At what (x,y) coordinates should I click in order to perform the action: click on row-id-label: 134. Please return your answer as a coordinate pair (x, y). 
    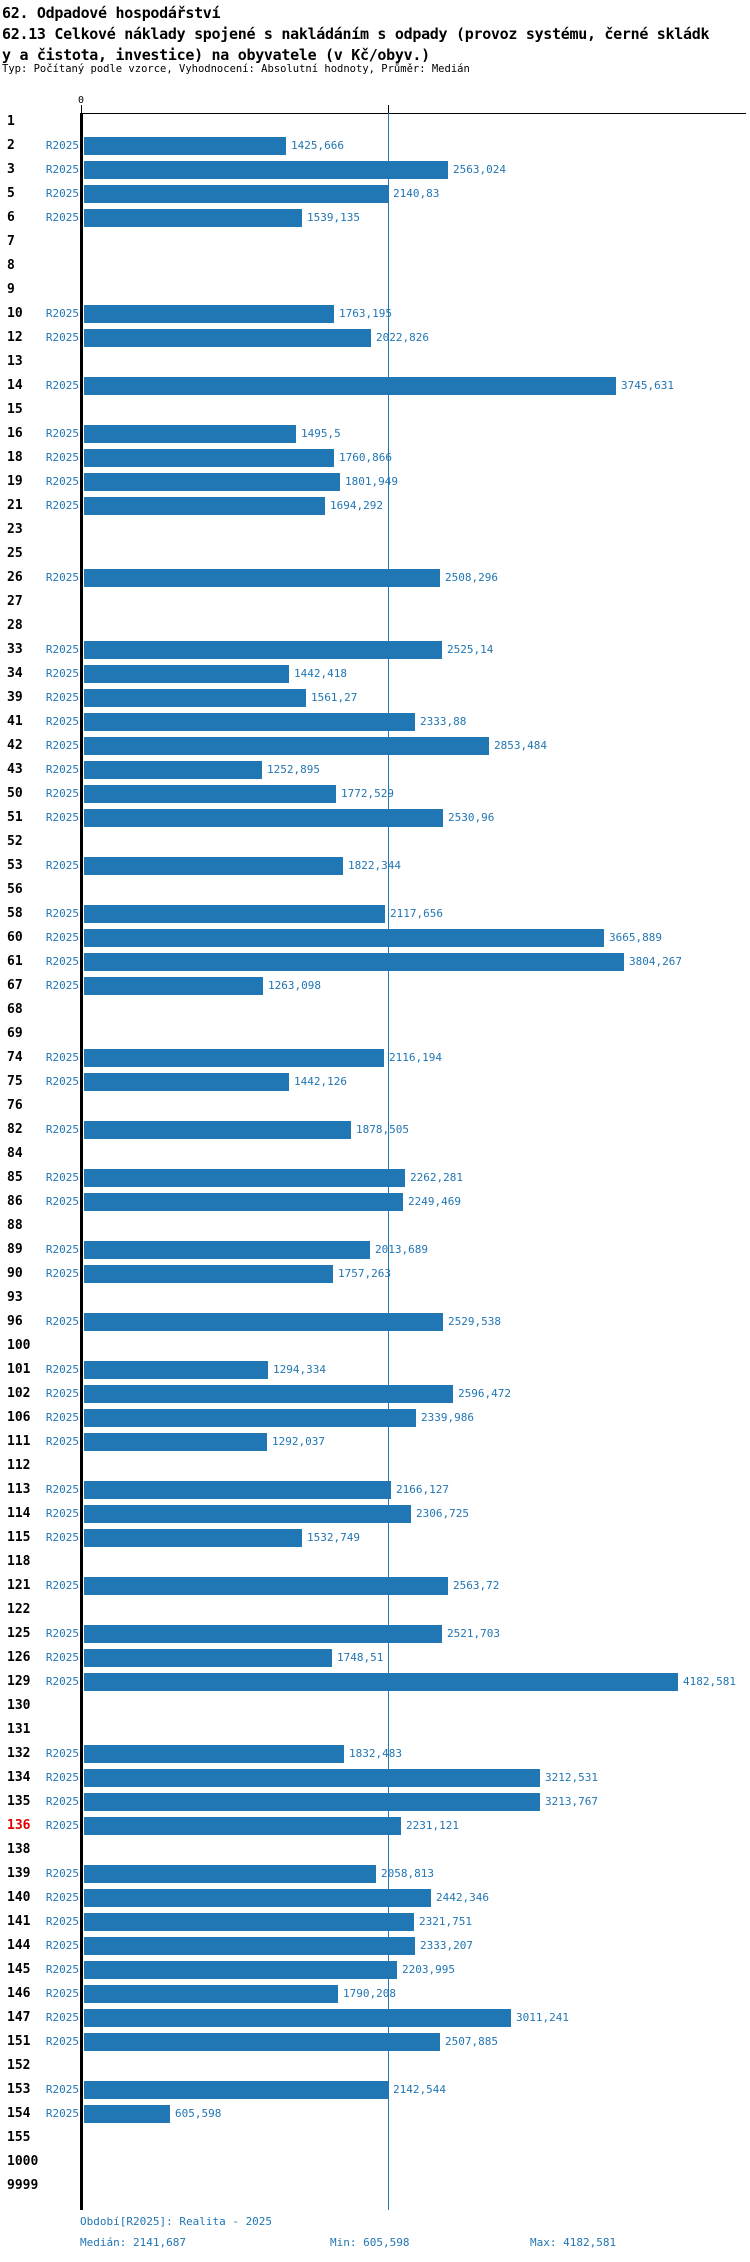
    Looking at the image, I should click on (19, 1777).